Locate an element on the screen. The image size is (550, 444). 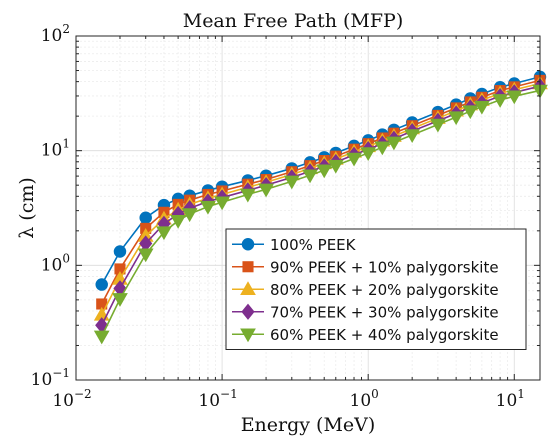
y-tick-label: 10² is located at coordinates (55, 34).